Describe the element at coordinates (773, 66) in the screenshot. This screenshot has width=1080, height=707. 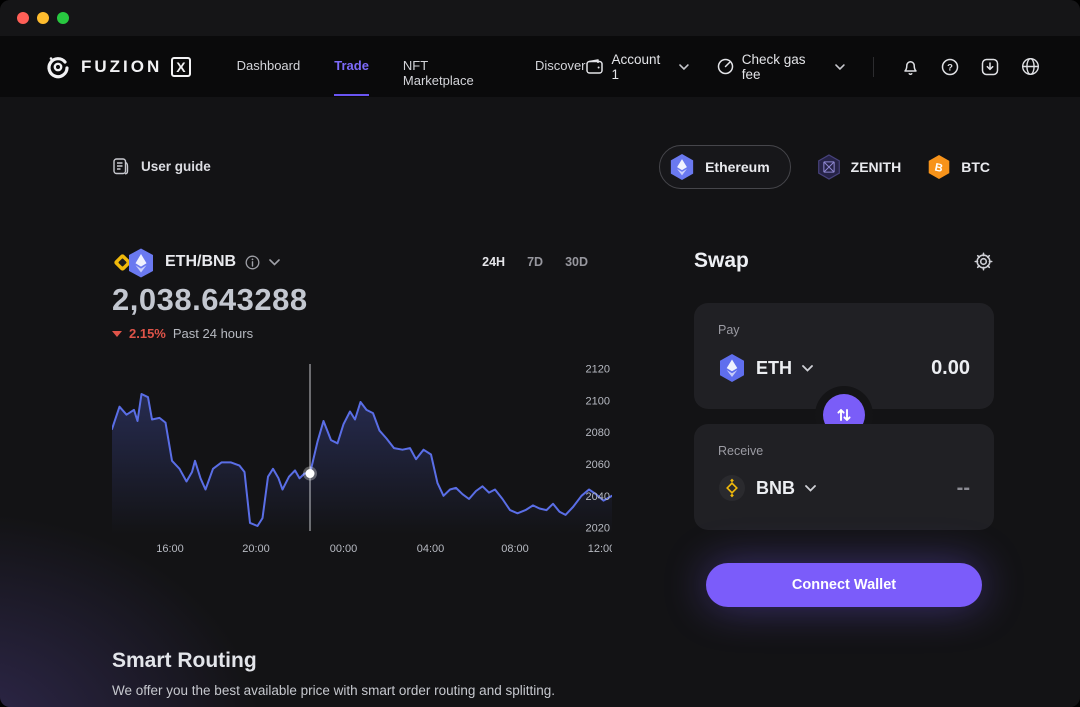
I see `gas-fee-label: Check gas fee` at that location.